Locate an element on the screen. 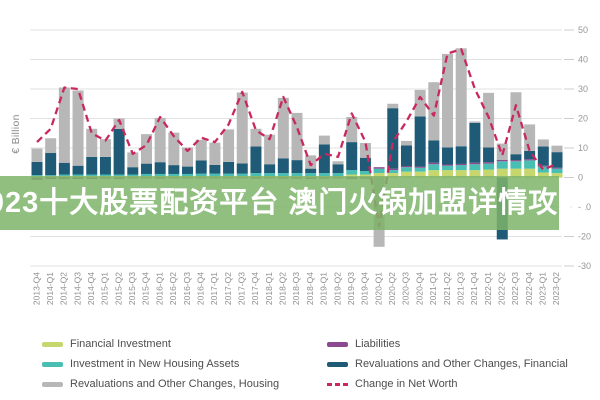  bar-2017-Q1 is located at coordinates (215, 160).